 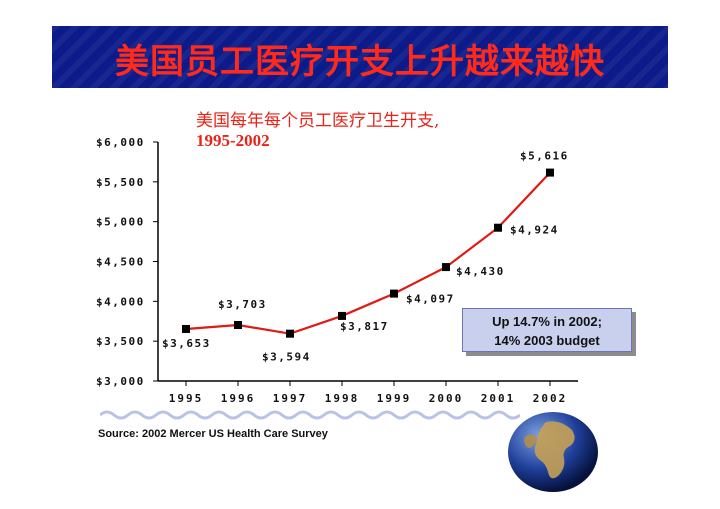 I want to click on chart-subtitle-years: 1995-2002, so click(x=233, y=140).